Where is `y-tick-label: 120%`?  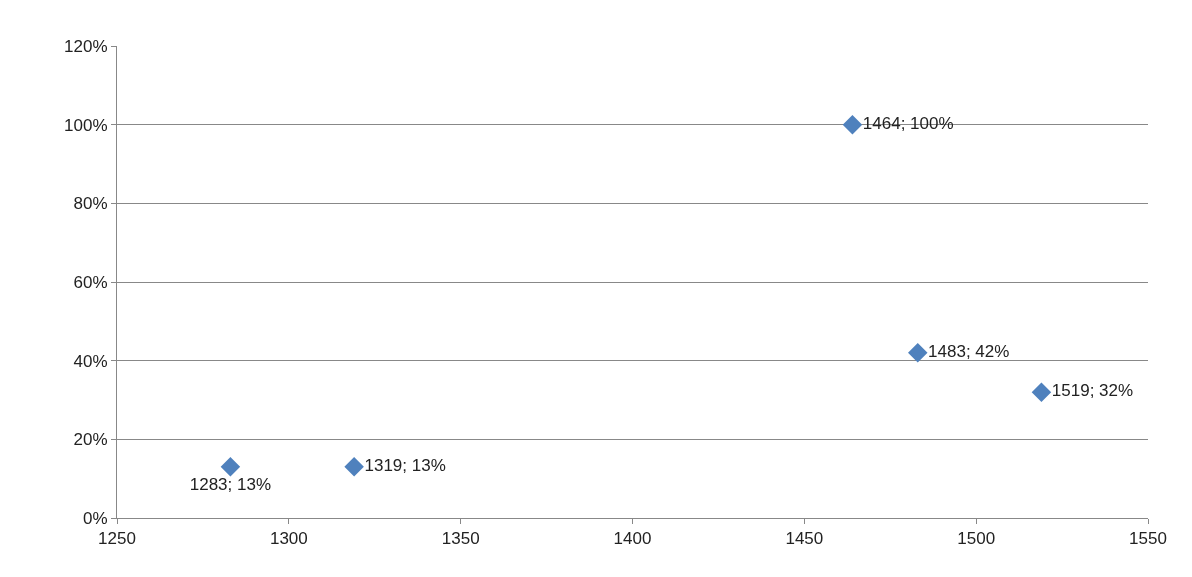 y-tick-label: 120% is located at coordinates (86, 46).